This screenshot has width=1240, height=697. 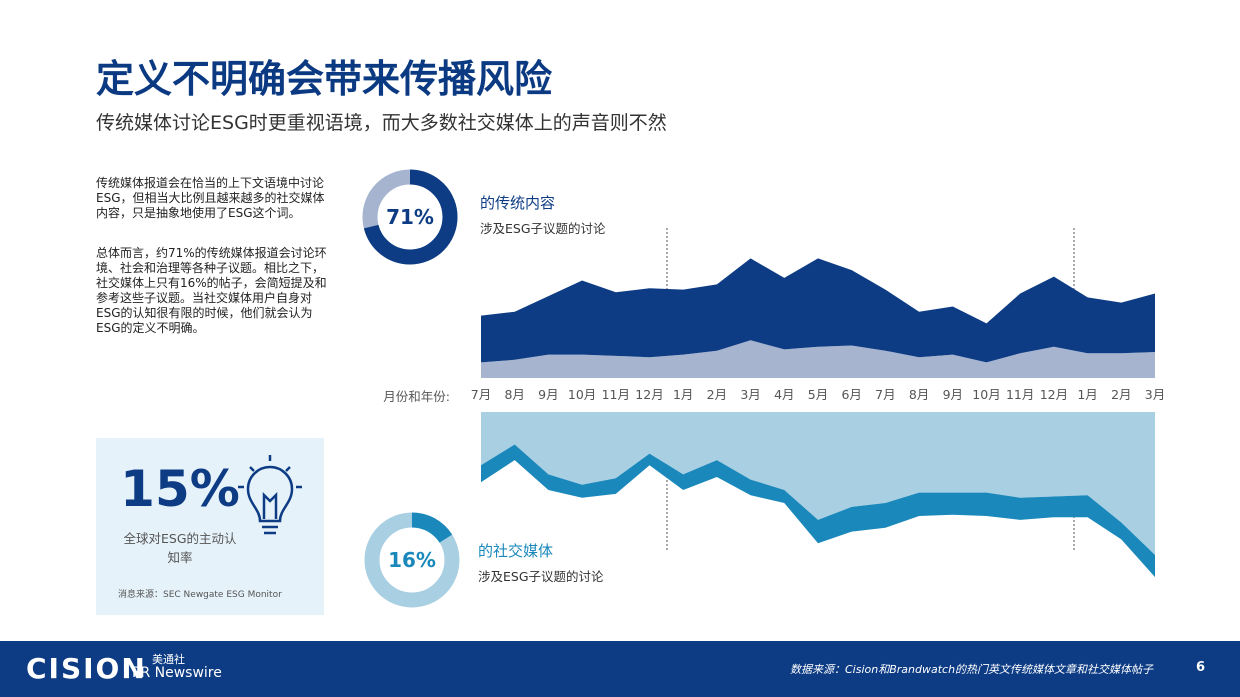 What do you see at coordinates (381, 123) in the screenshot?
I see `subtitle: 传统媒体讨论ESG时更重视语境，而大多数社交媒体上的声音则不然` at bounding box center [381, 123].